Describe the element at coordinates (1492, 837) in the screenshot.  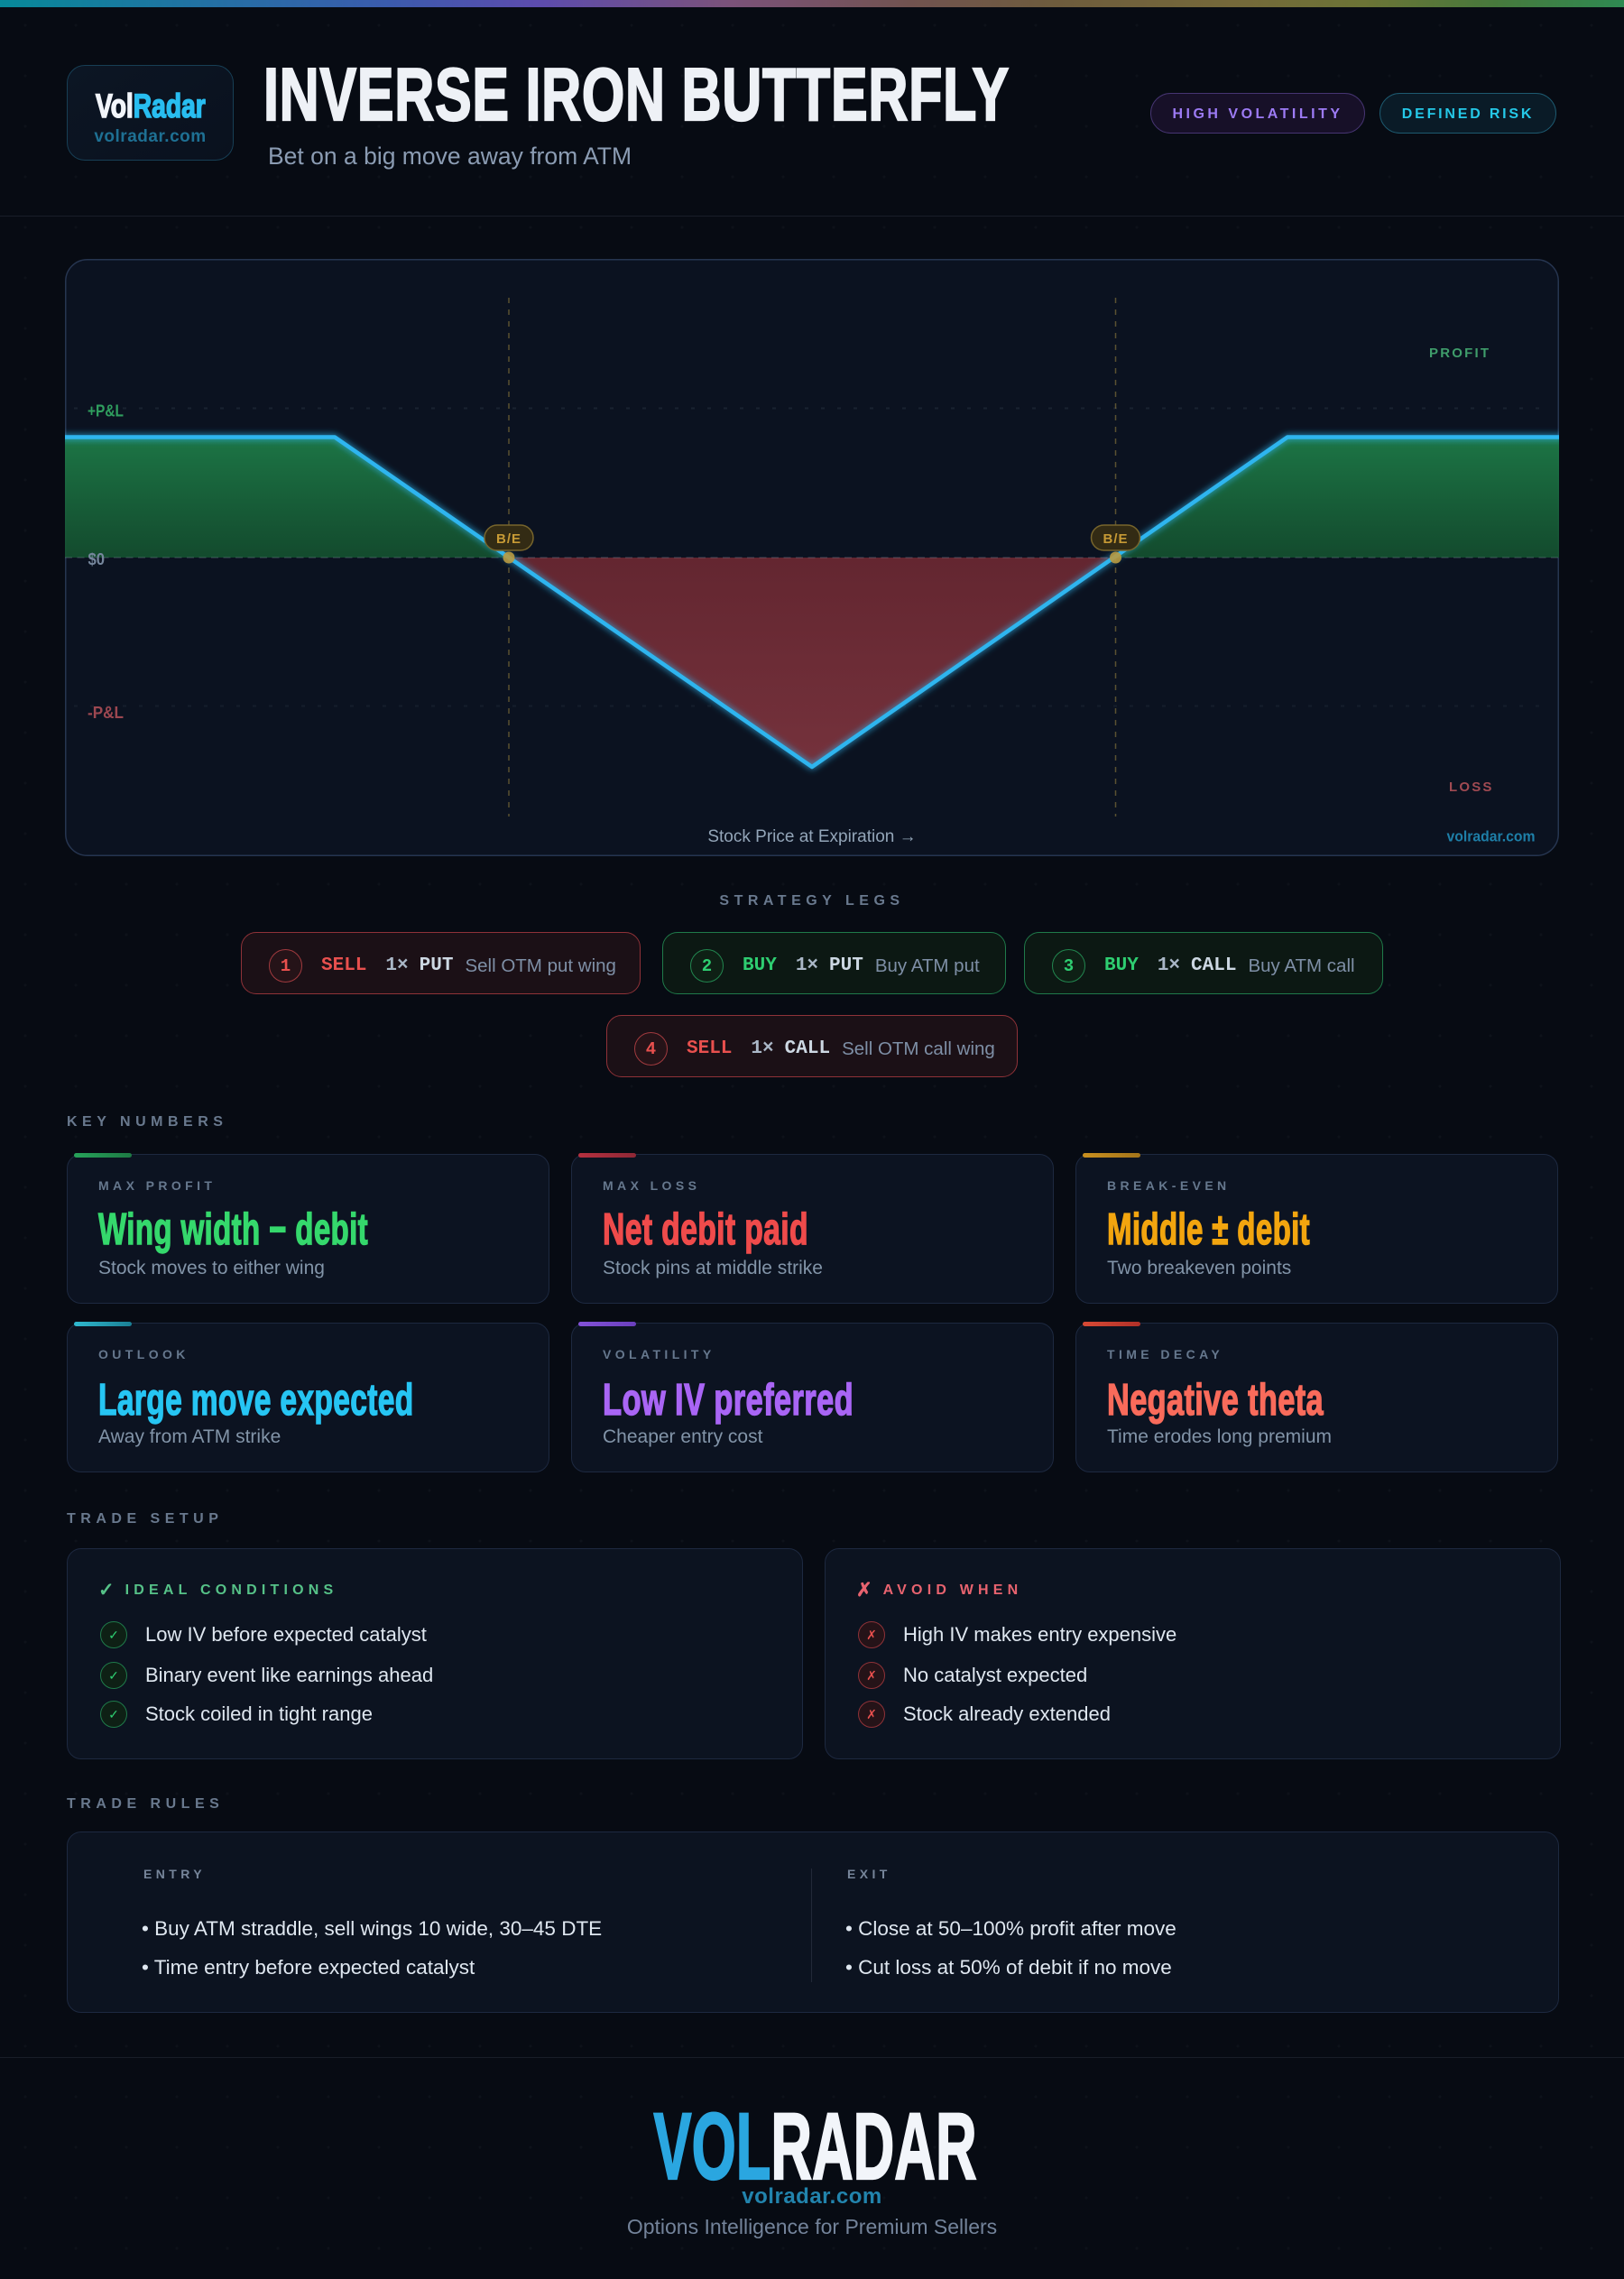
I see `svg-text: volradar.com` at that location.